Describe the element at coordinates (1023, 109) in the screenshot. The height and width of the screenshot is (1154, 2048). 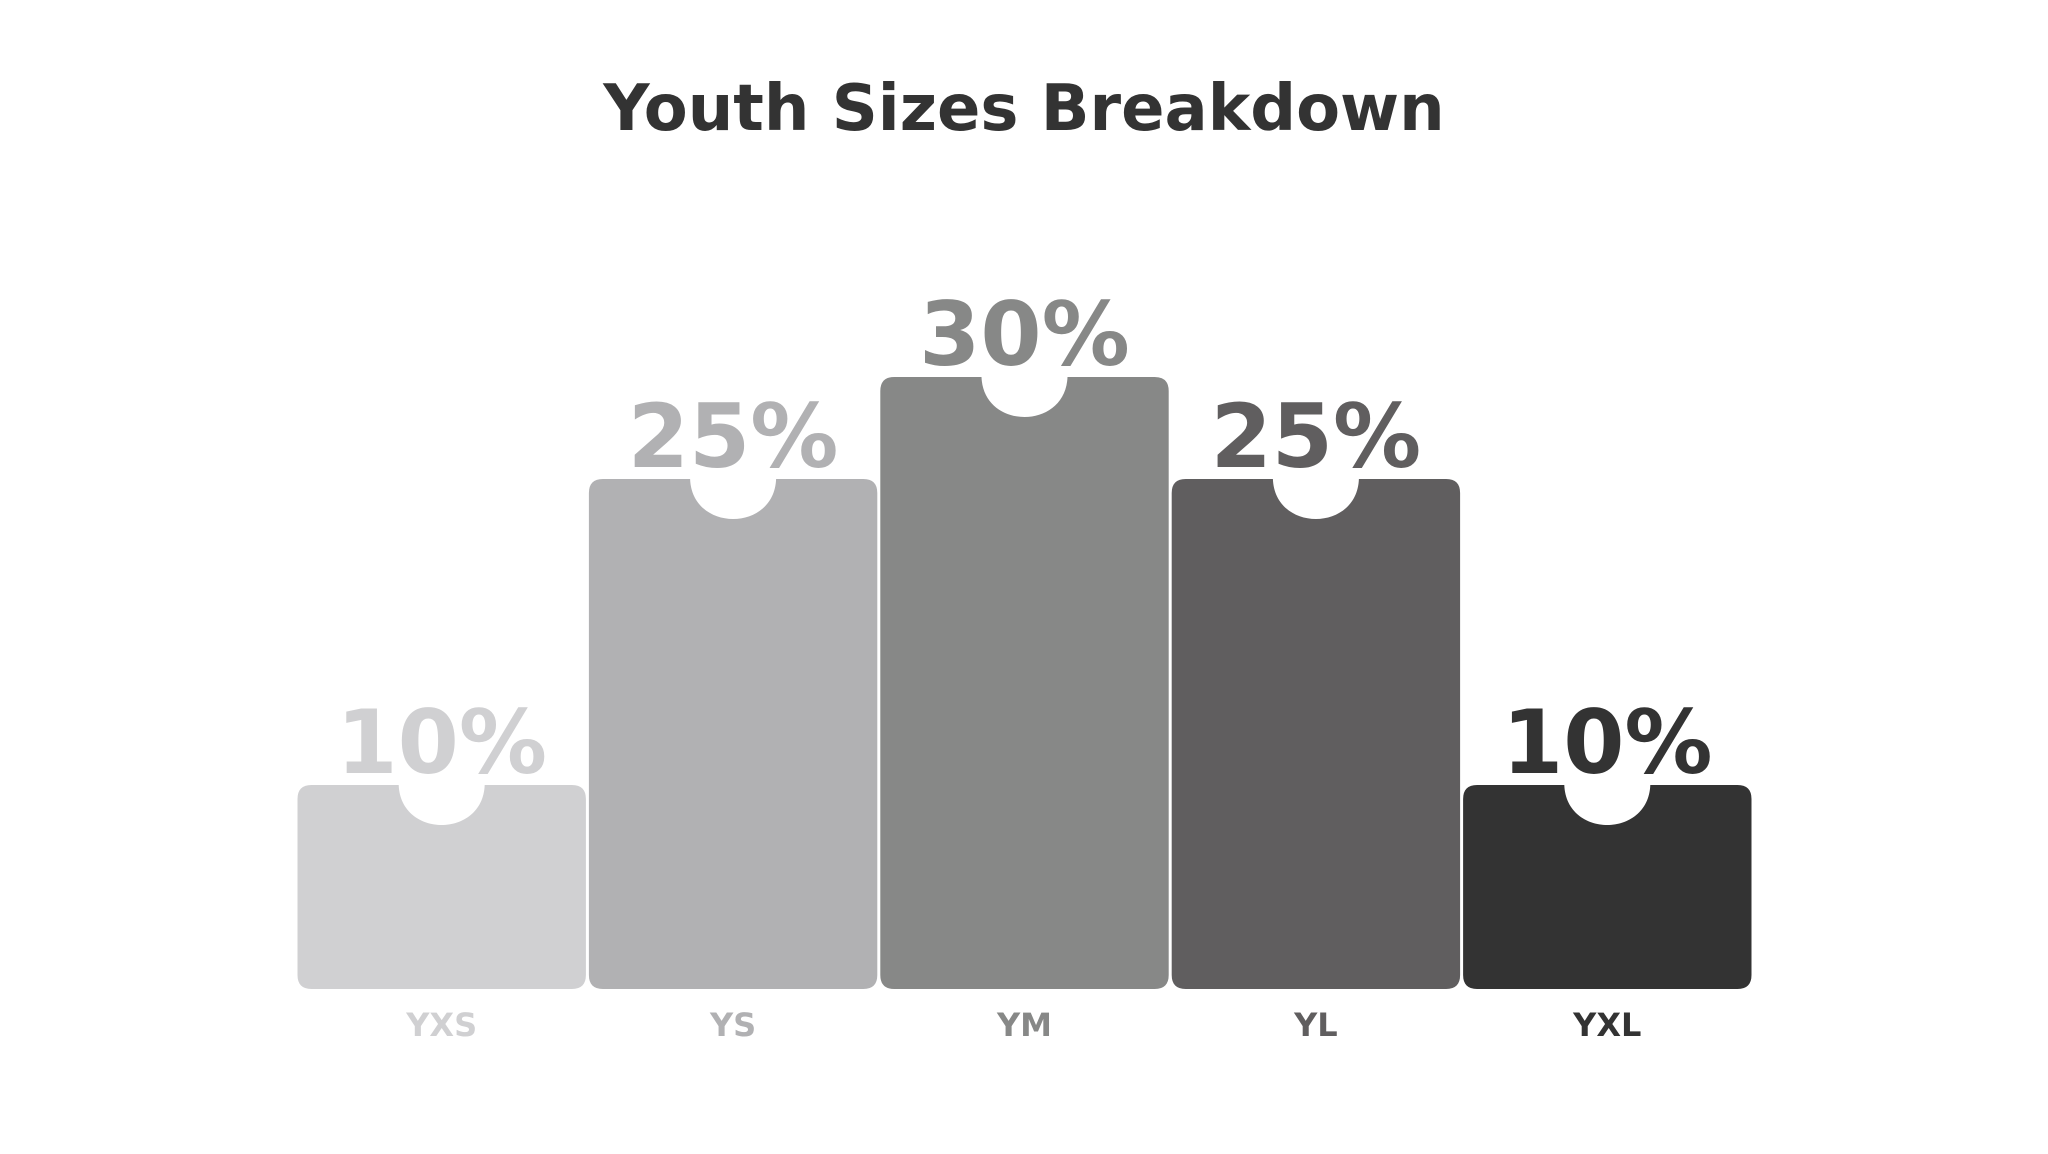
I see `chart-title: Youth Sizes Breakdown` at that location.